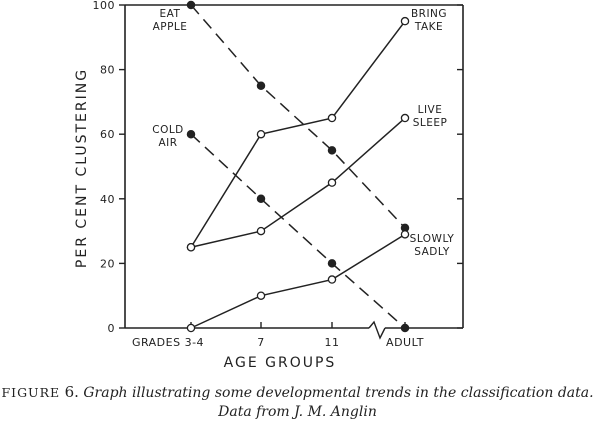  What do you see at coordinates (82, 168) in the screenshot?
I see `y-axis-title: PER CENT CLUSTERING` at bounding box center [82, 168].